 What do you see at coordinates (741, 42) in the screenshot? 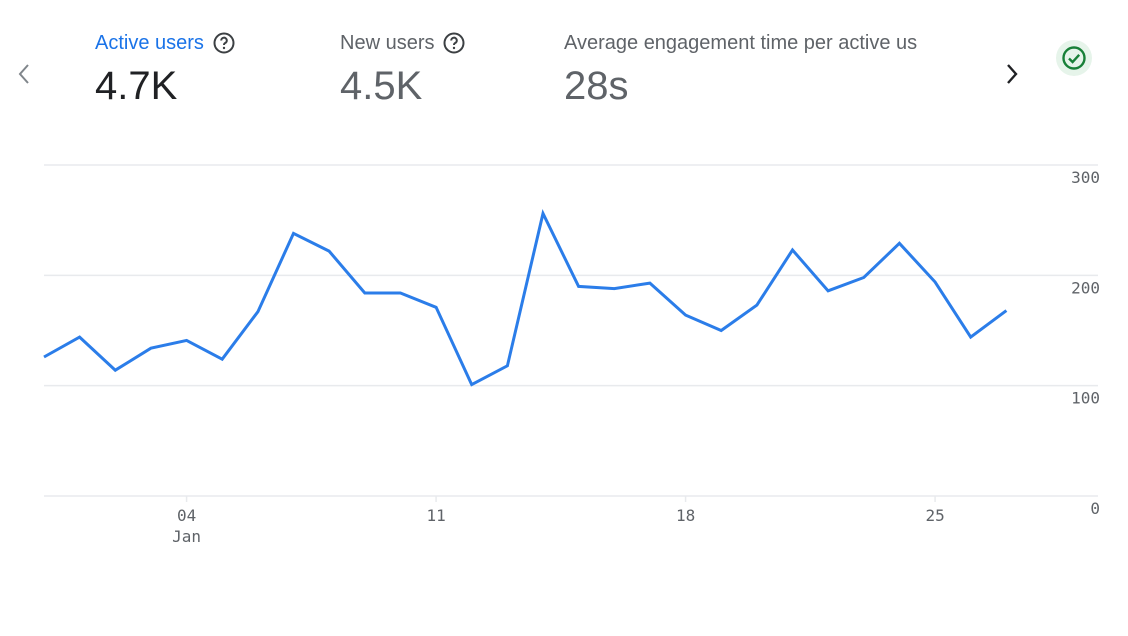
I see `metric-label: Average engagement time per active us` at bounding box center [741, 42].